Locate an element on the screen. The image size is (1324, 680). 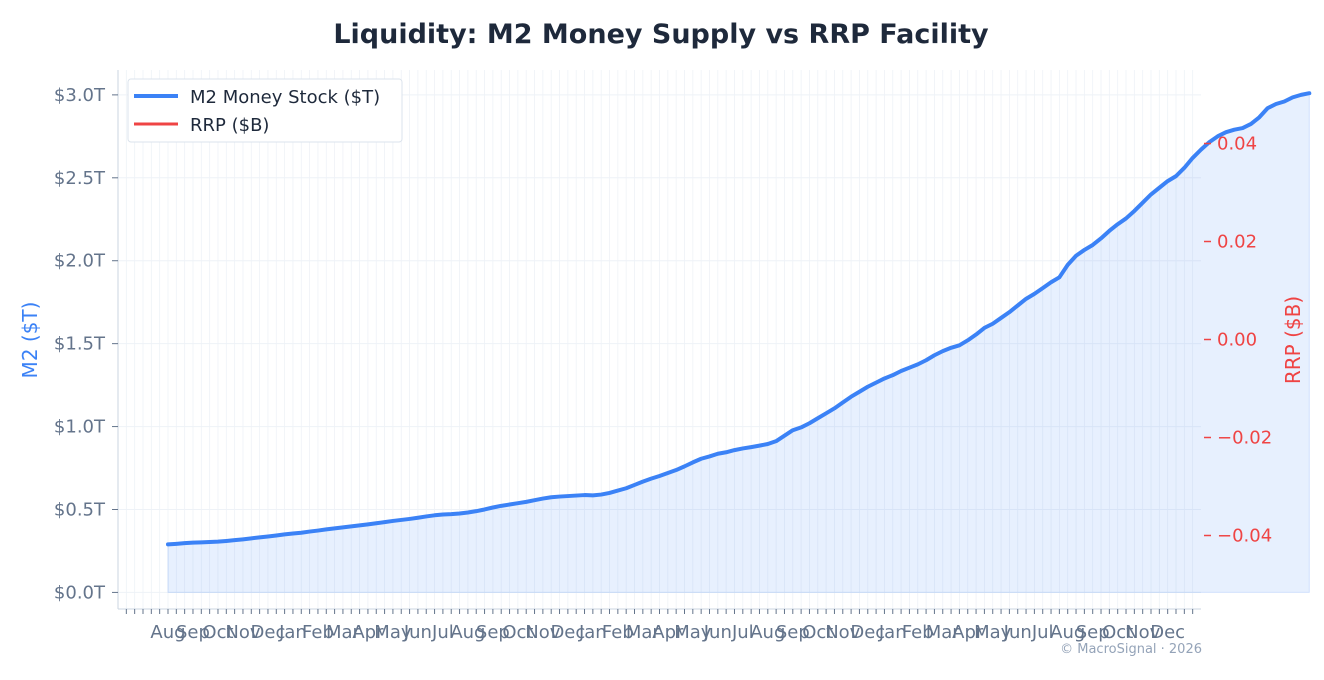
right-tick-label: 0.02 is located at coordinates (1237, 242).